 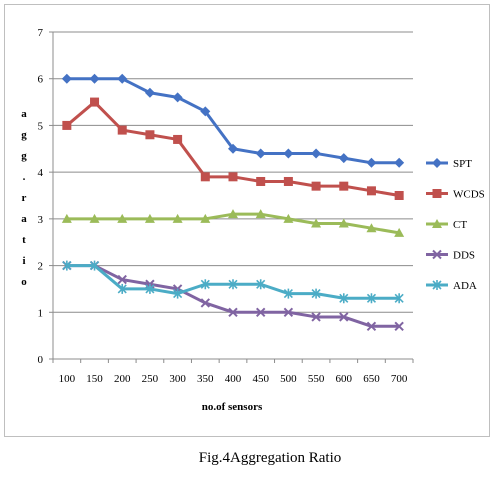 I want to click on legend-label: DDS, so click(x=464, y=256).